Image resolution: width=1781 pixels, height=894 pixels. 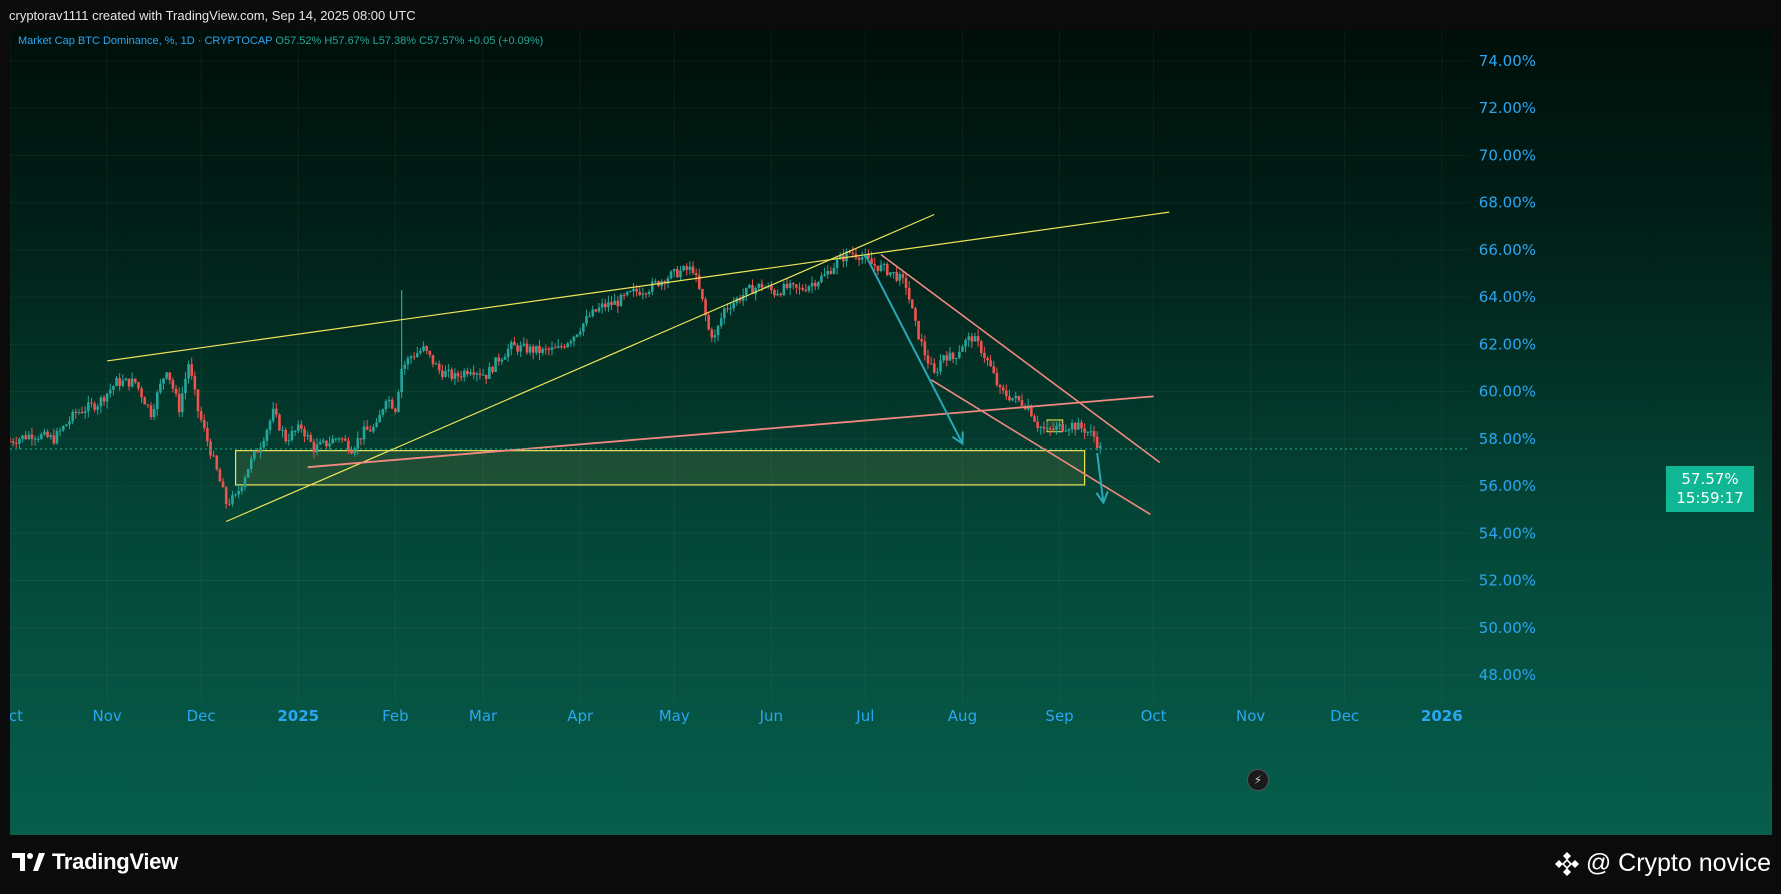 What do you see at coordinates (298, 716) in the screenshot?
I see `x-tick-label: 2025` at bounding box center [298, 716].